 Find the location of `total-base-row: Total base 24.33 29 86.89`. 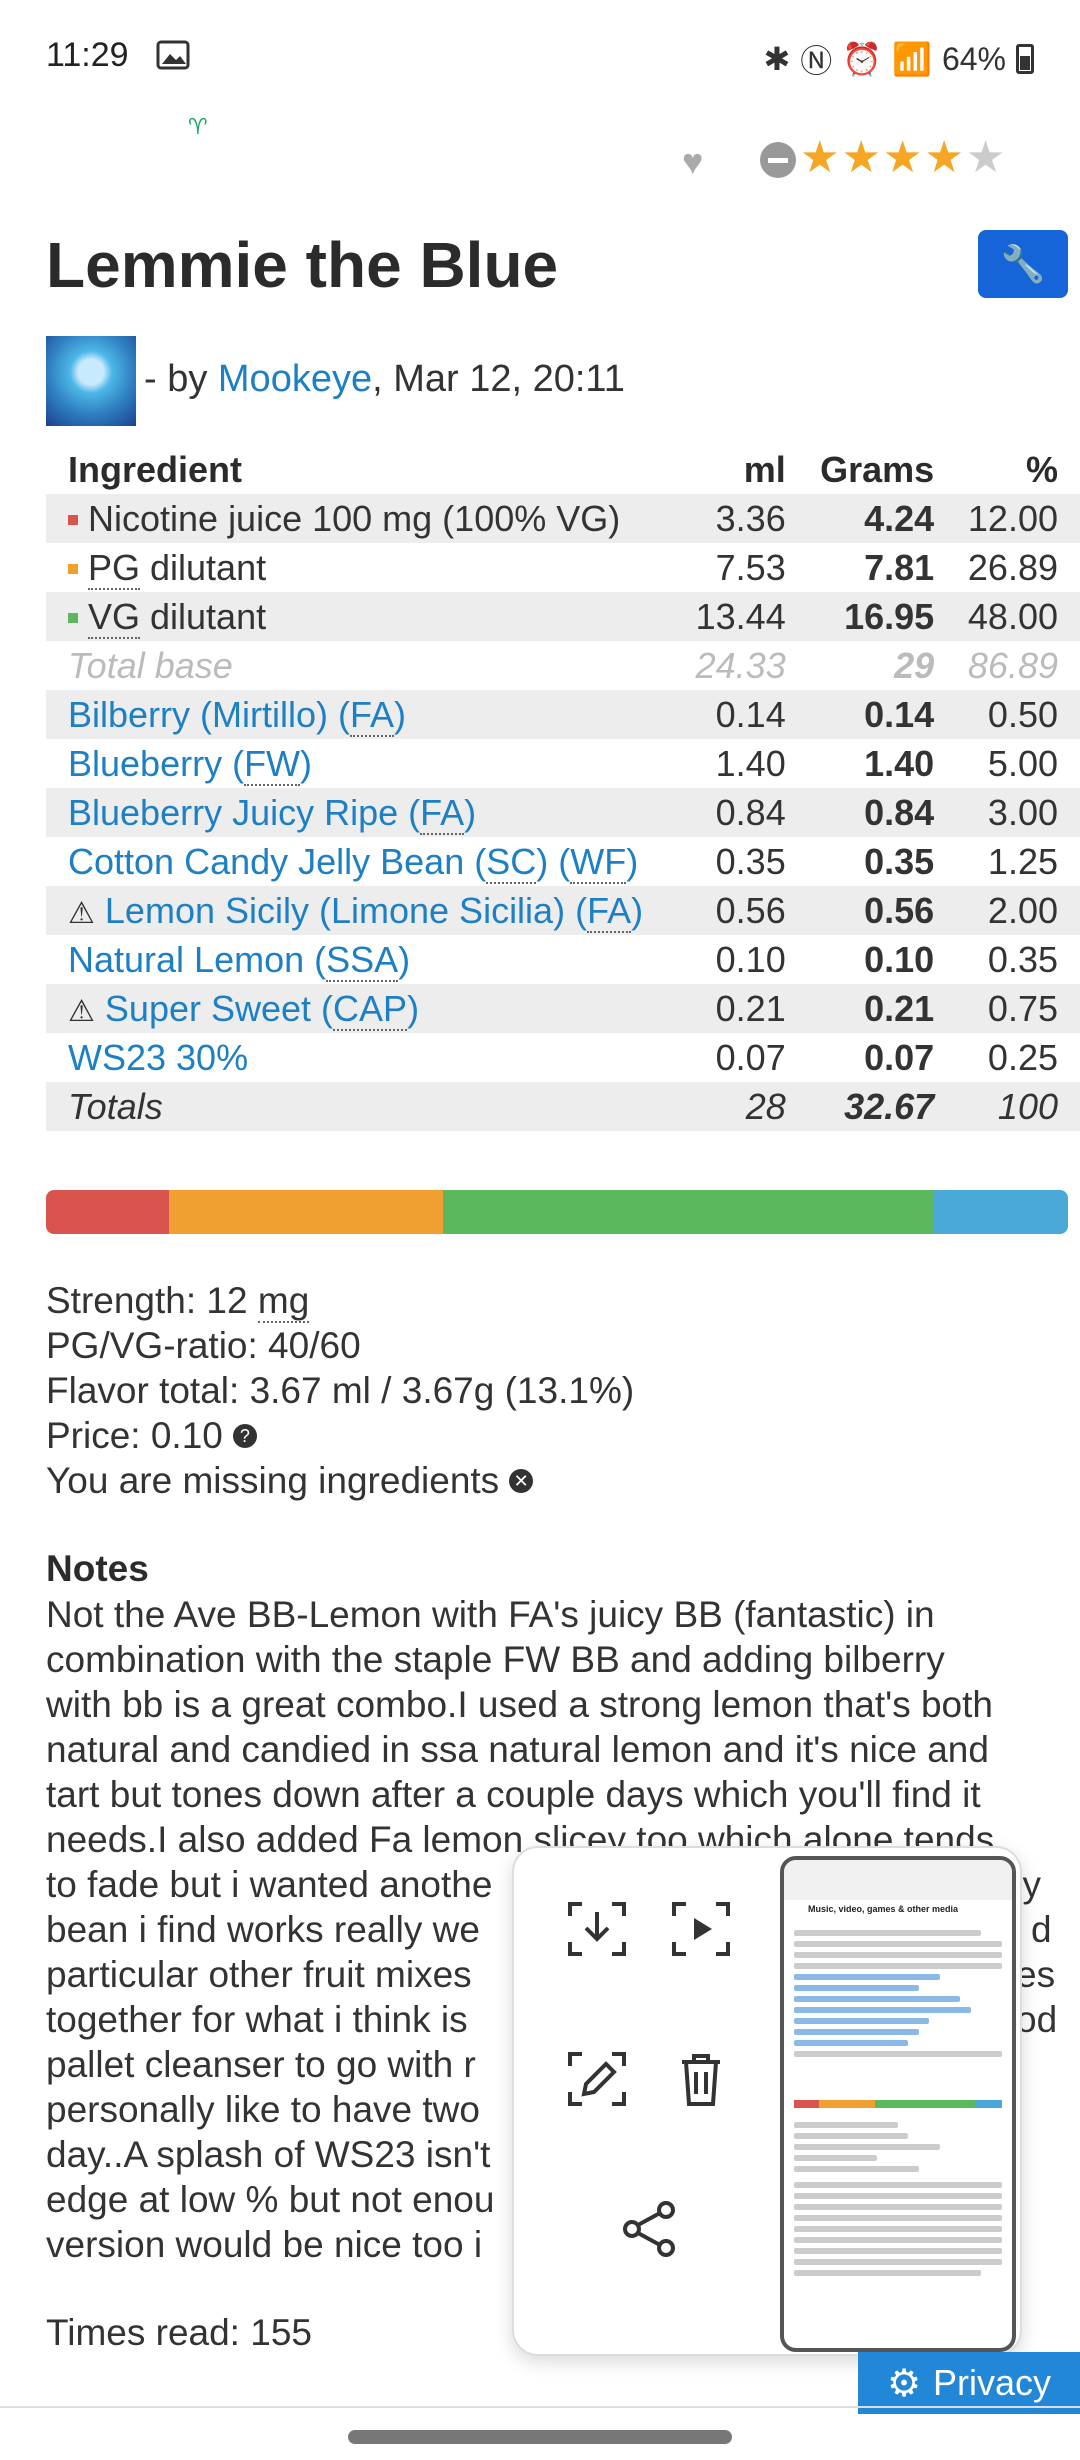

total-base-row: Total base 24.33 29 86.89 is located at coordinates (563, 665).